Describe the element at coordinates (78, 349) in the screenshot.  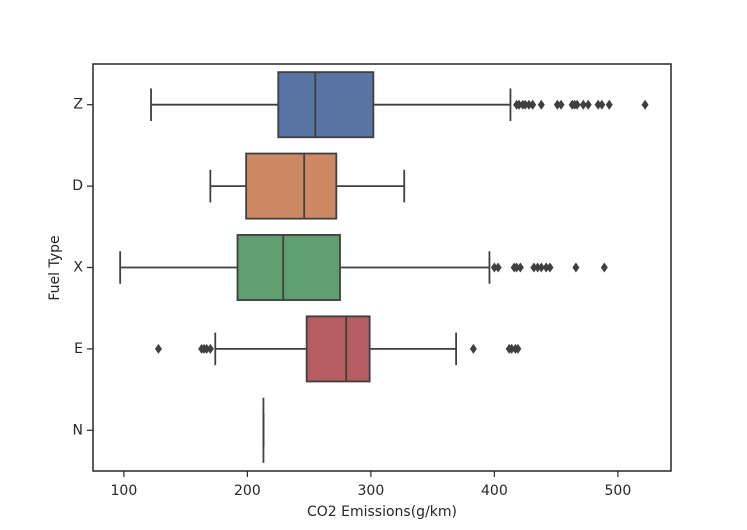
I see `y-tick-label: E` at that location.